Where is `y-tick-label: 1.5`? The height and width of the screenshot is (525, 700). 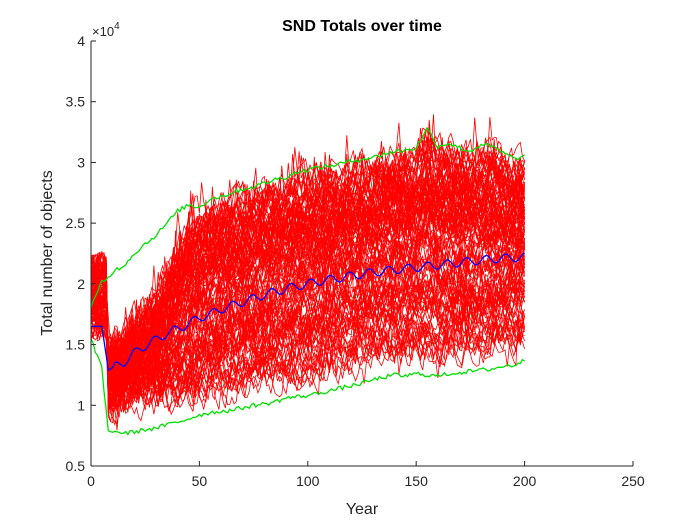 y-tick-label: 1.5 is located at coordinates (76, 345).